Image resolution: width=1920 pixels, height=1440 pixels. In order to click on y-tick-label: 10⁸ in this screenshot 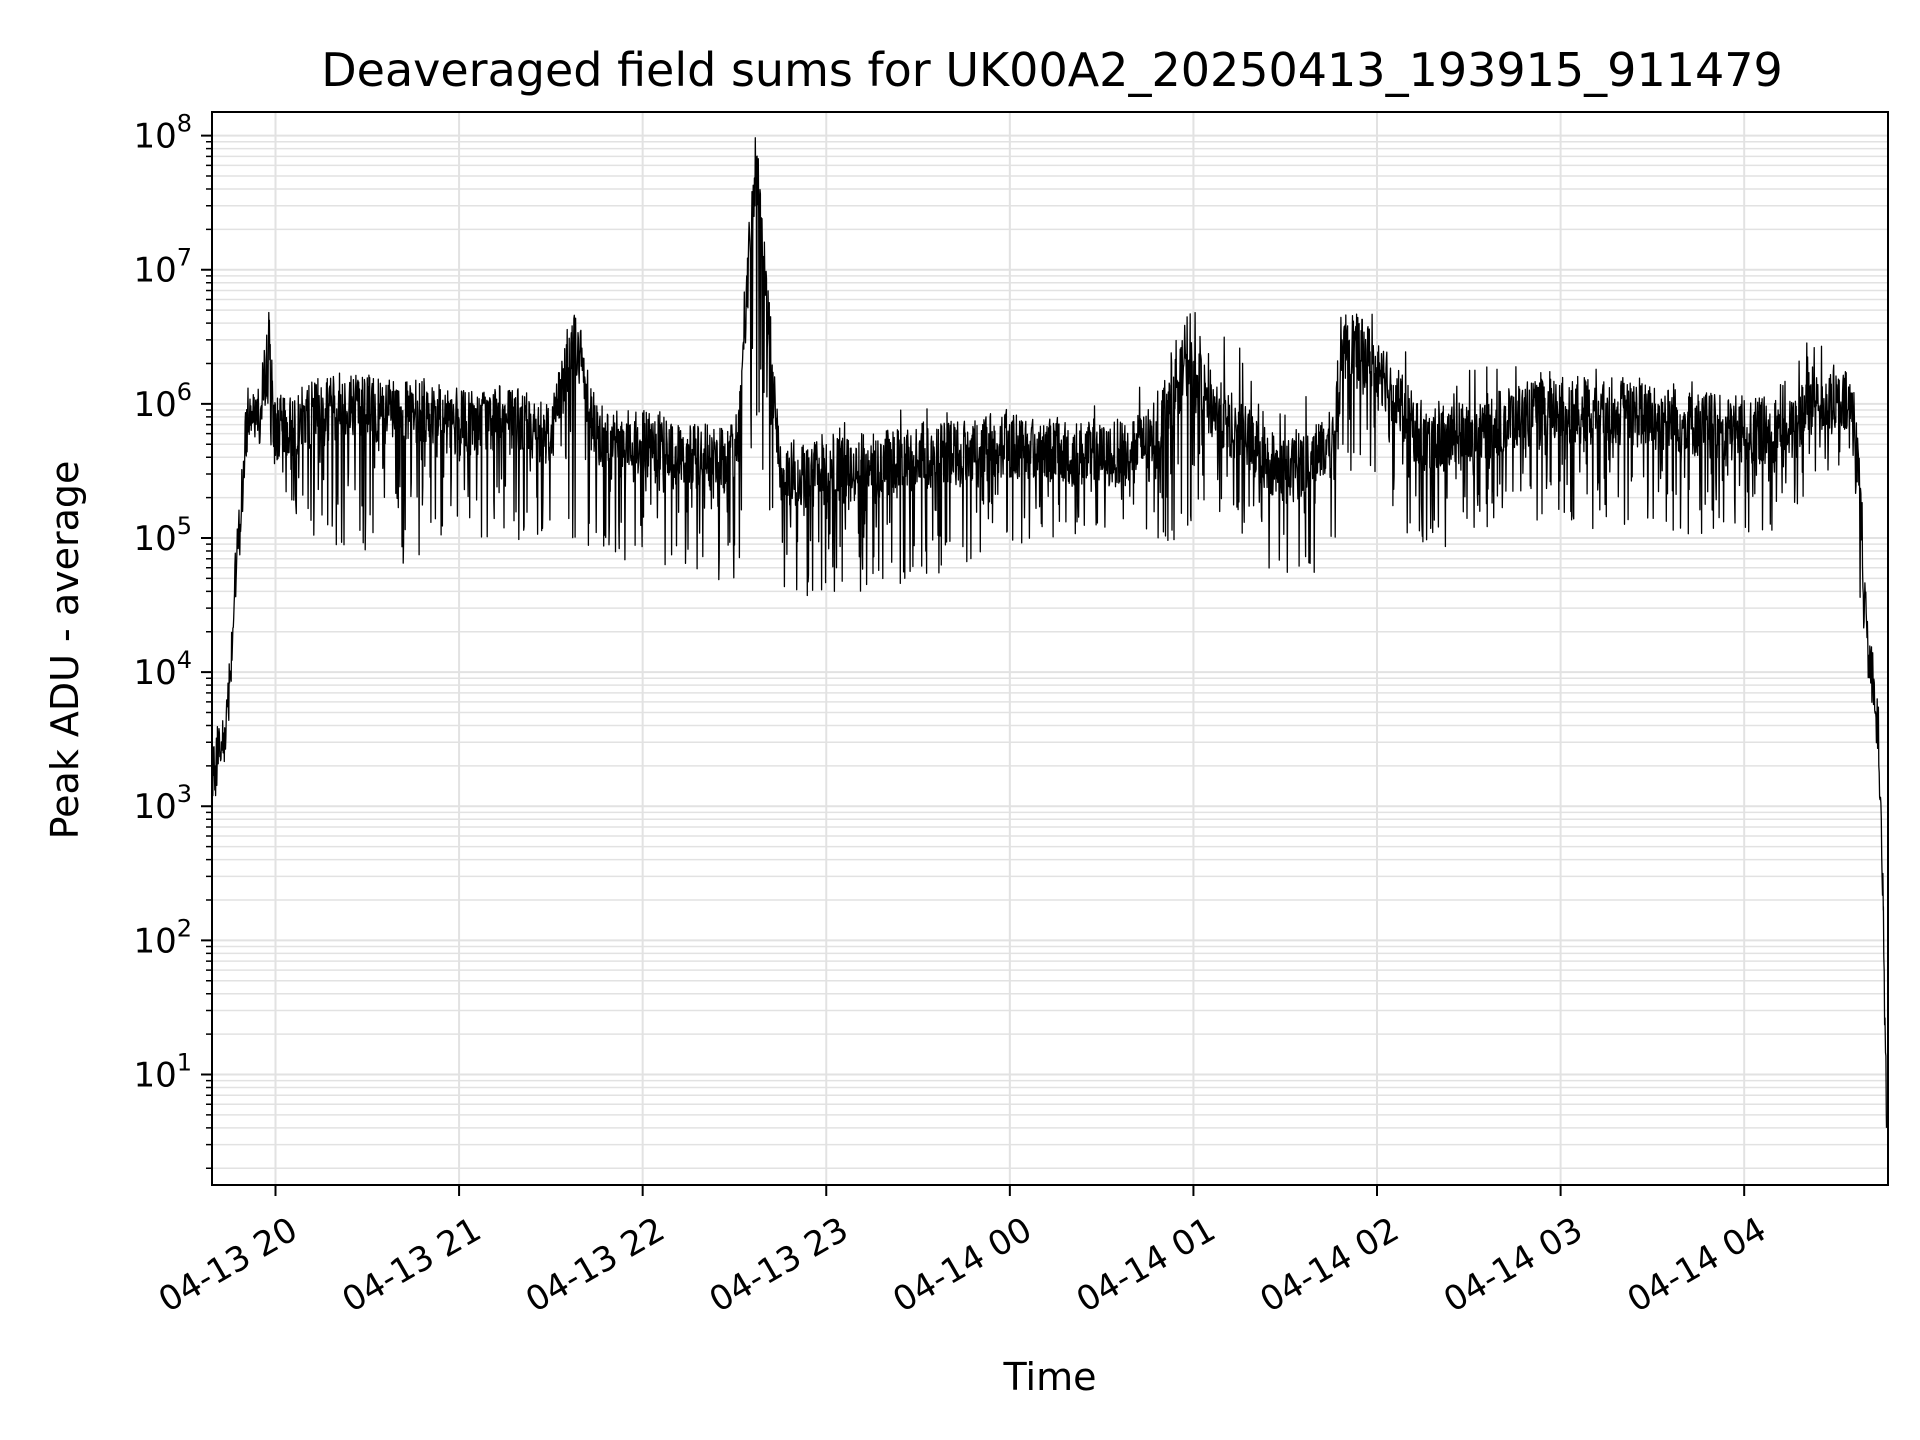, I will do `click(162, 133)`.